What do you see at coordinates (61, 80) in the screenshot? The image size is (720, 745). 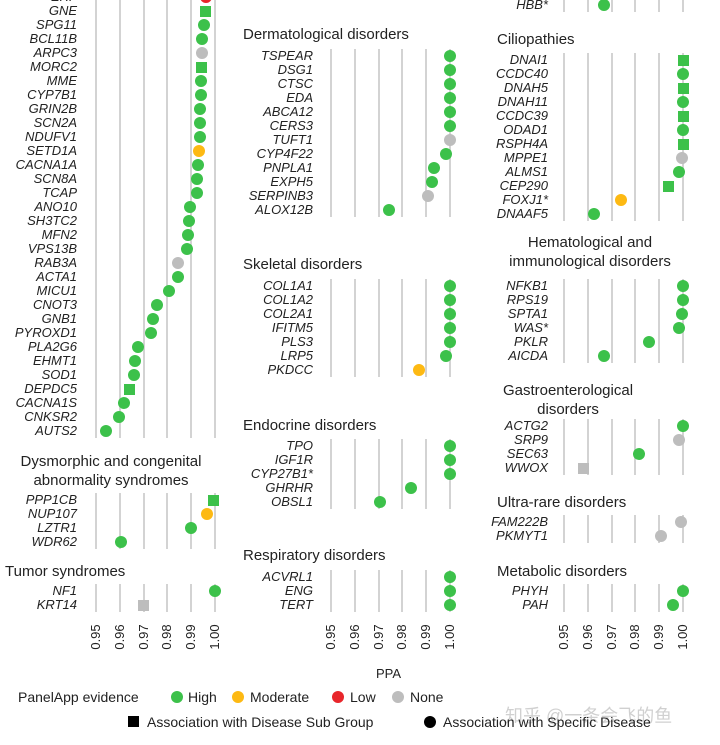 I see `gene-label: MME` at bounding box center [61, 80].